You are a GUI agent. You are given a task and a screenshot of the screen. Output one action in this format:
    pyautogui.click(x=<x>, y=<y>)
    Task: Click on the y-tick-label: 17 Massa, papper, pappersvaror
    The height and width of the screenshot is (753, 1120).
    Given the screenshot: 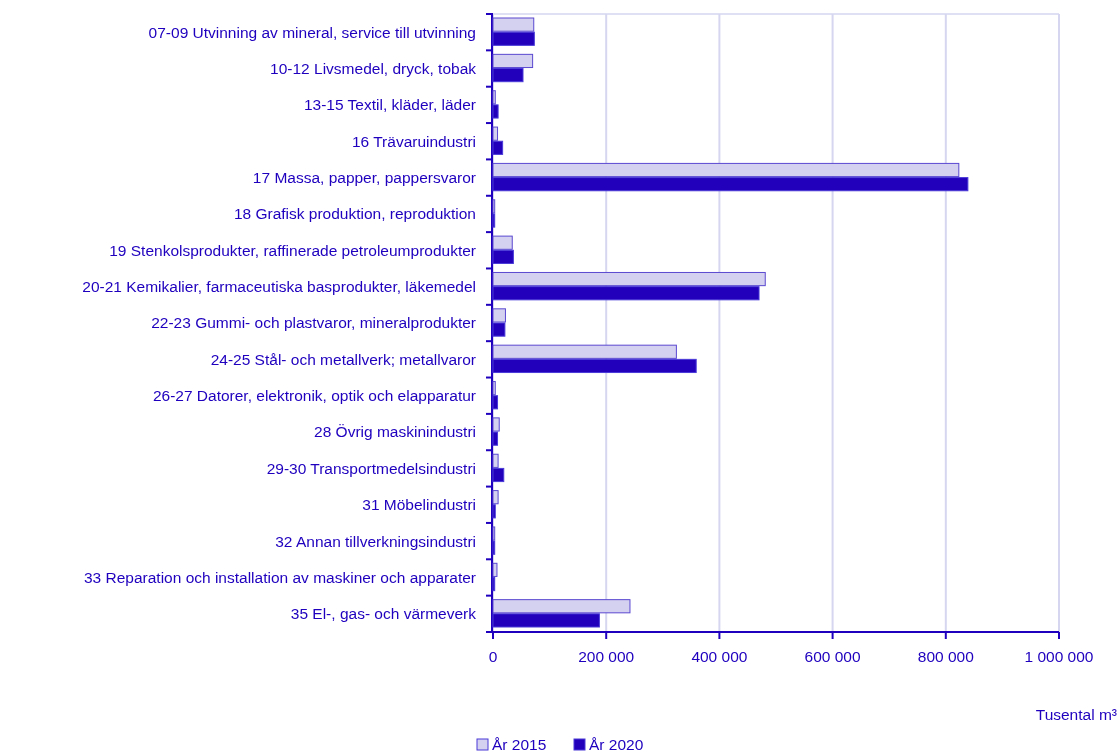 What is the action you would take?
    pyautogui.click(x=364, y=178)
    